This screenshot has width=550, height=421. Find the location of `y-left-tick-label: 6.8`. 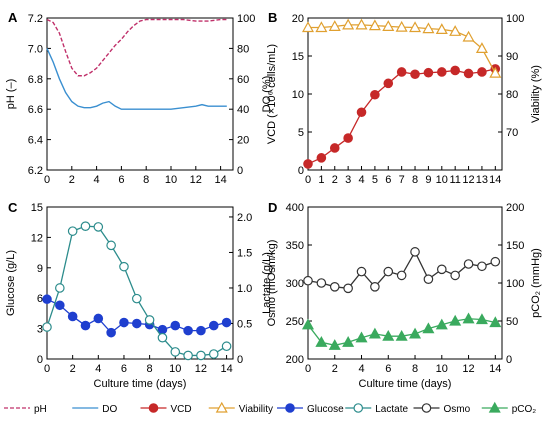

y-left-tick-label: 6.8 is located at coordinates (35, 80).